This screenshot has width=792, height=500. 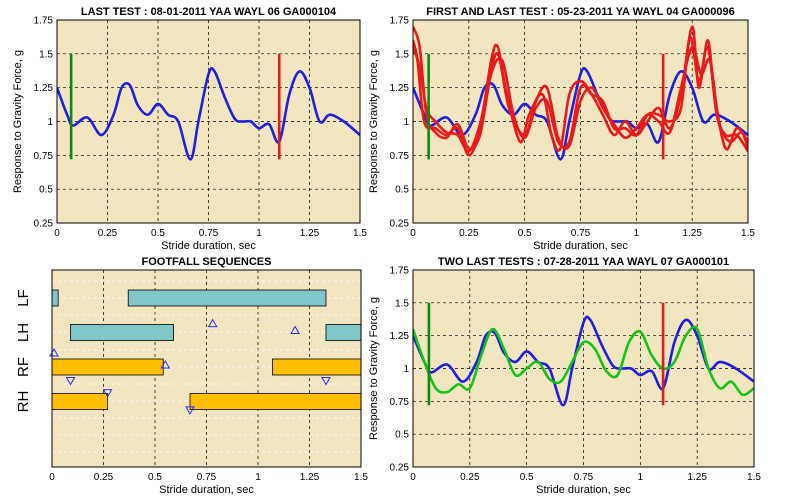 I want to click on series-line-green, so click(x=583, y=361).